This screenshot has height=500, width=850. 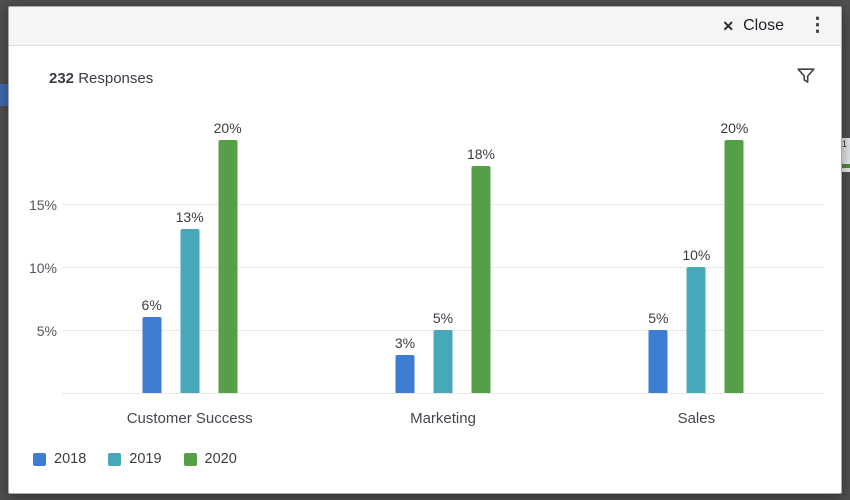 I want to click on legend-label: 2019, so click(x=145, y=459).